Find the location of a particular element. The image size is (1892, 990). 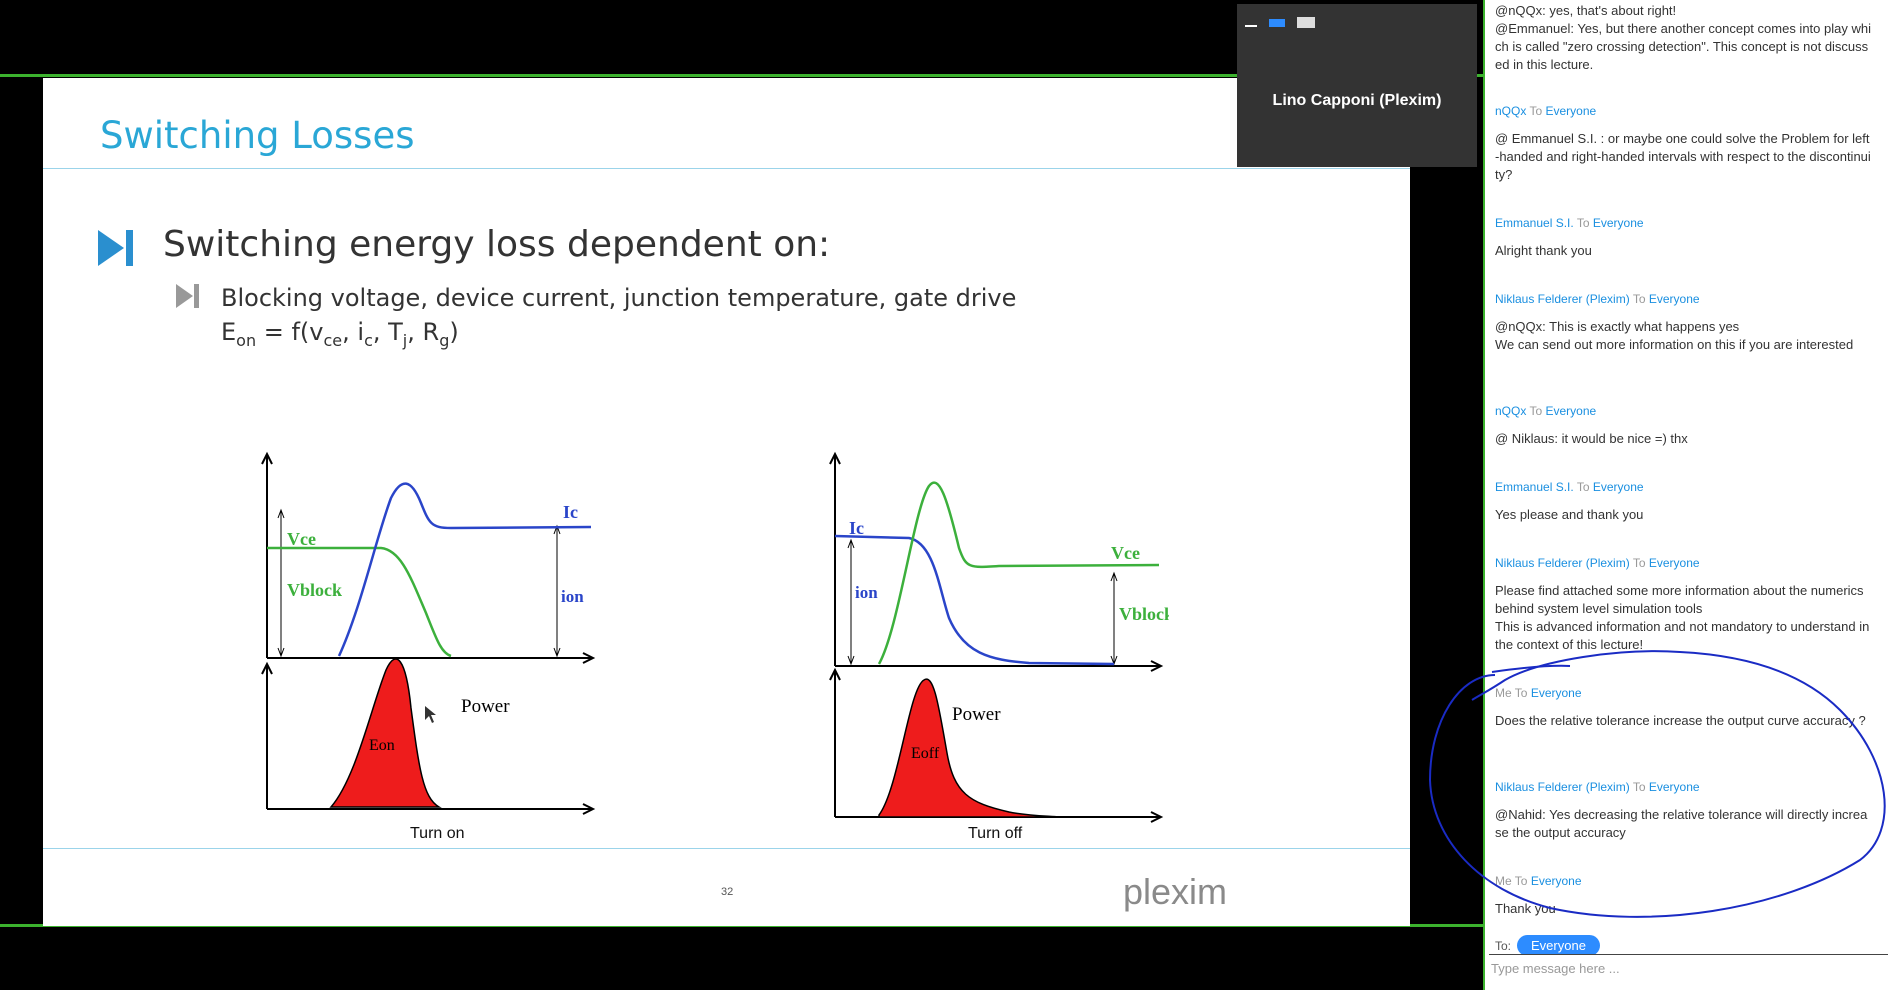

caption-turn-off: Turn off is located at coordinates (995, 833).